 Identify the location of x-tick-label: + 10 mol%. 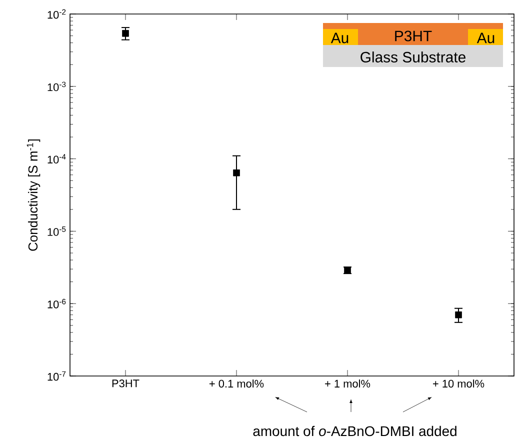
(458, 384).